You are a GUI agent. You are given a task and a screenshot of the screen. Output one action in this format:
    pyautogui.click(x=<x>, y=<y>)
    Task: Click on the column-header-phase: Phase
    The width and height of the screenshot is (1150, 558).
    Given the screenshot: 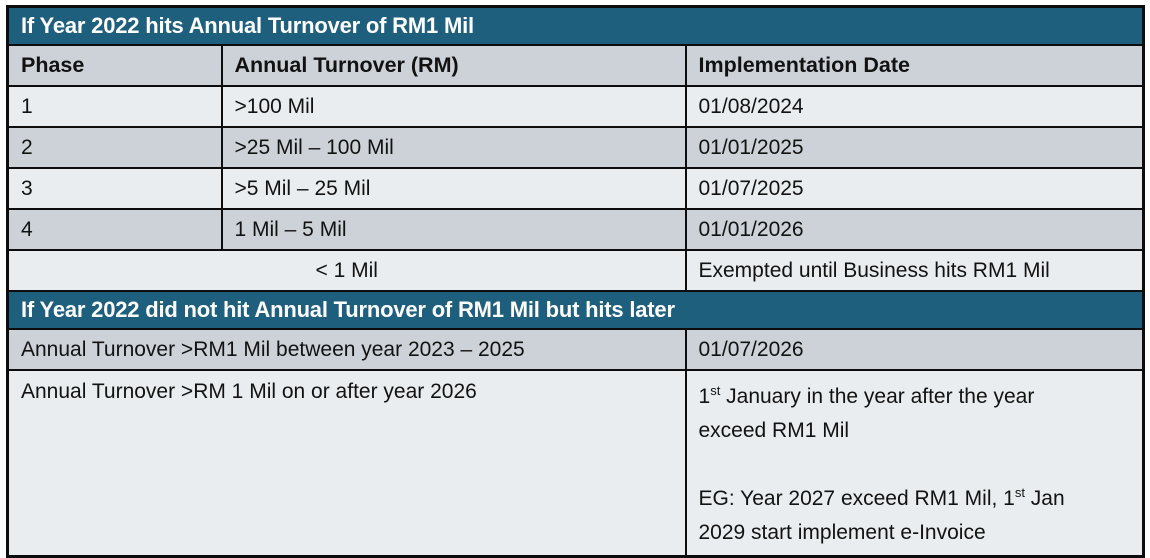 What is the action you would take?
    pyautogui.click(x=114, y=65)
    